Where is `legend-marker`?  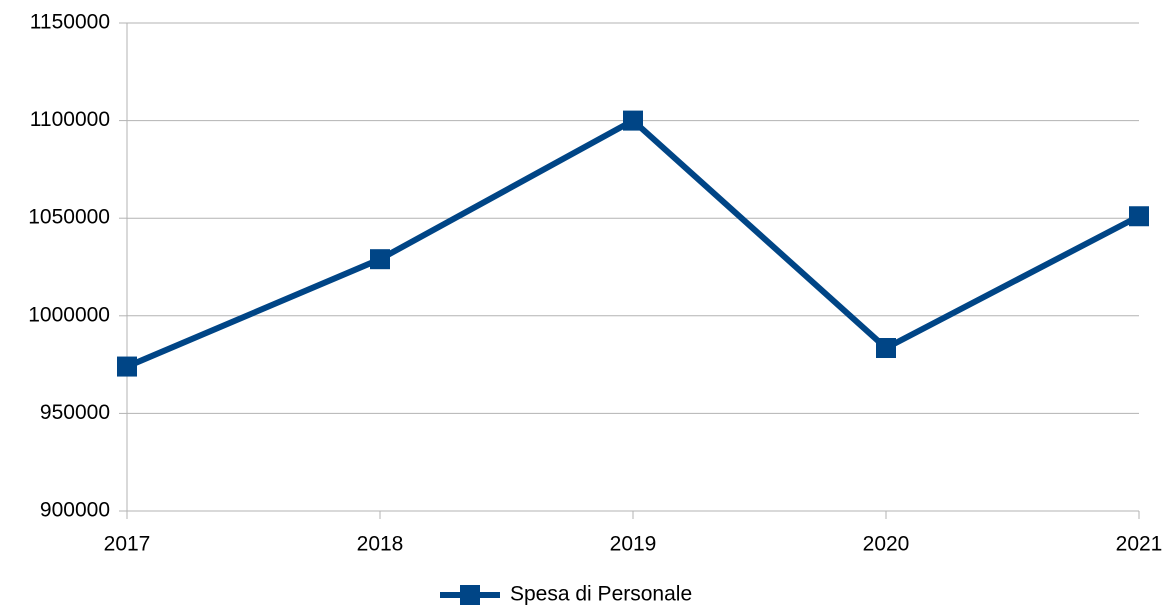
legend-marker is located at coordinates (470, 595).